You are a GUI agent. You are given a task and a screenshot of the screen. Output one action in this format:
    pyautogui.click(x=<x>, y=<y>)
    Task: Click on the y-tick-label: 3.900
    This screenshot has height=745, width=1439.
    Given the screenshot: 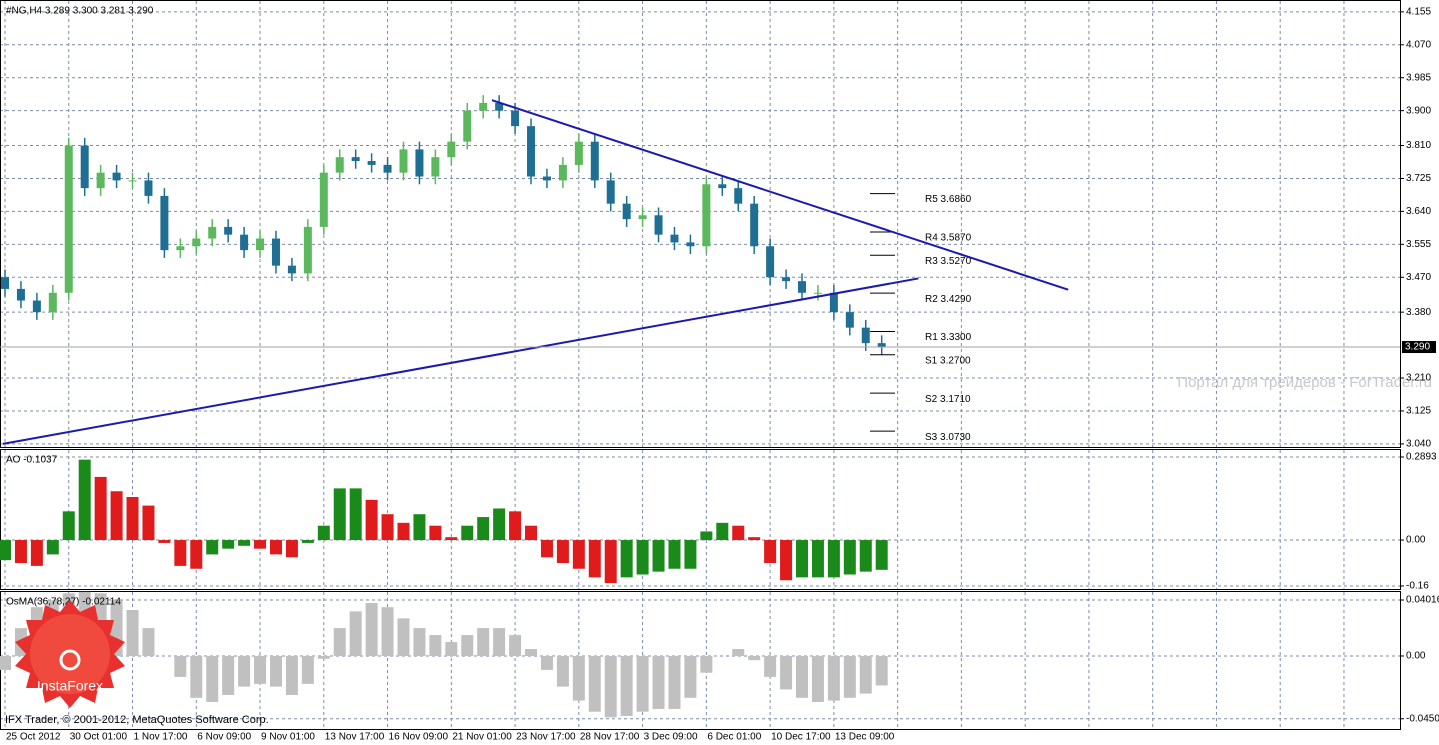 What is the action you would take?
    pyautogui.click(x=1418, y=110)
    